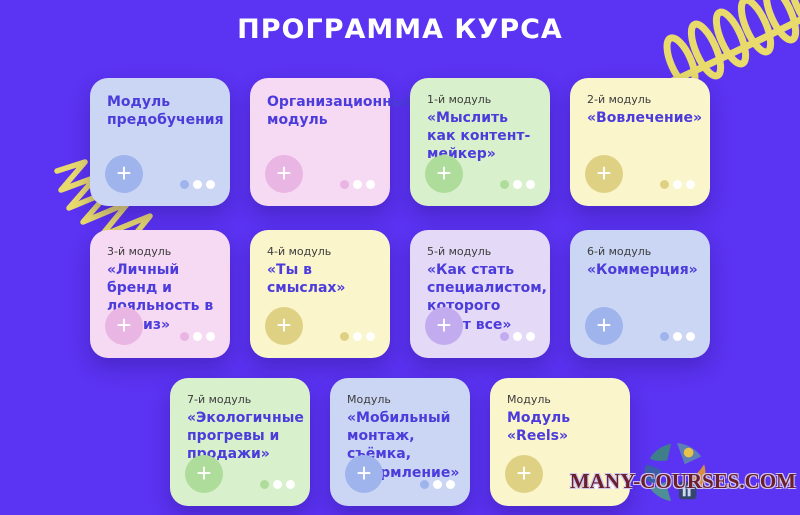 The image size is (800, 515). Describe the element at coordinates (341, 111) in the screenshot. I see `module-title: Организационный модуль` at that location.